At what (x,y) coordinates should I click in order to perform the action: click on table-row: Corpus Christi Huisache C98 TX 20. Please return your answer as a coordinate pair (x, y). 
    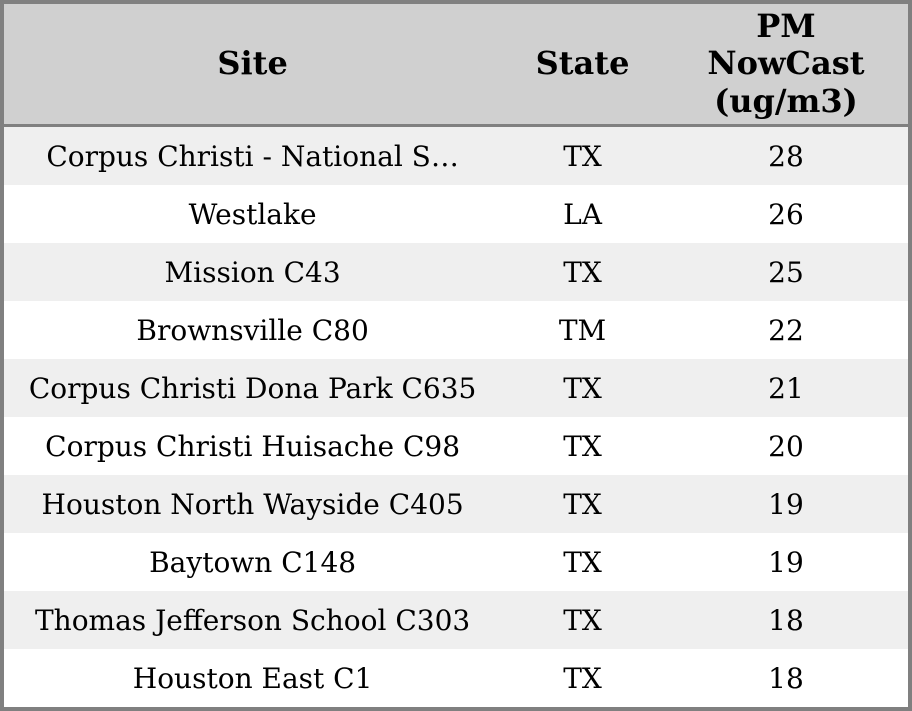
    Looking at the image, I should click on (456, 446).